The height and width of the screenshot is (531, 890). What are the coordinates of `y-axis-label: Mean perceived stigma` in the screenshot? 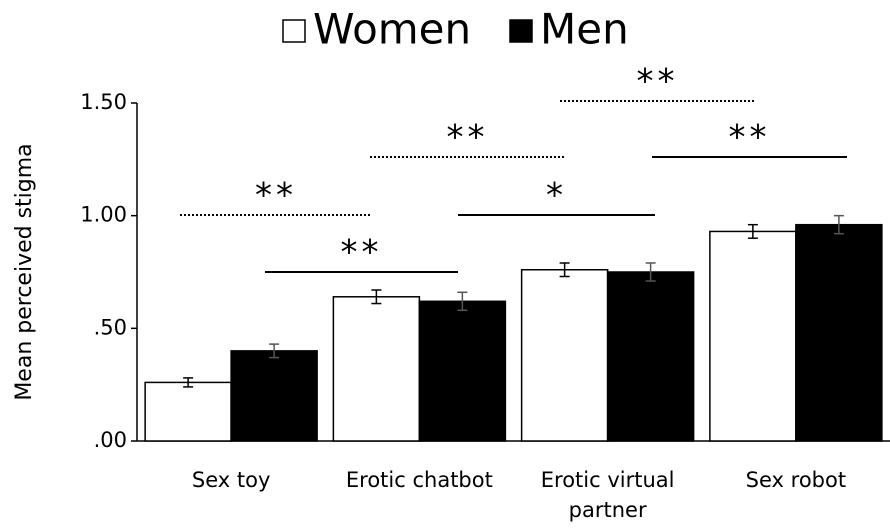 It's located at (24, 271).